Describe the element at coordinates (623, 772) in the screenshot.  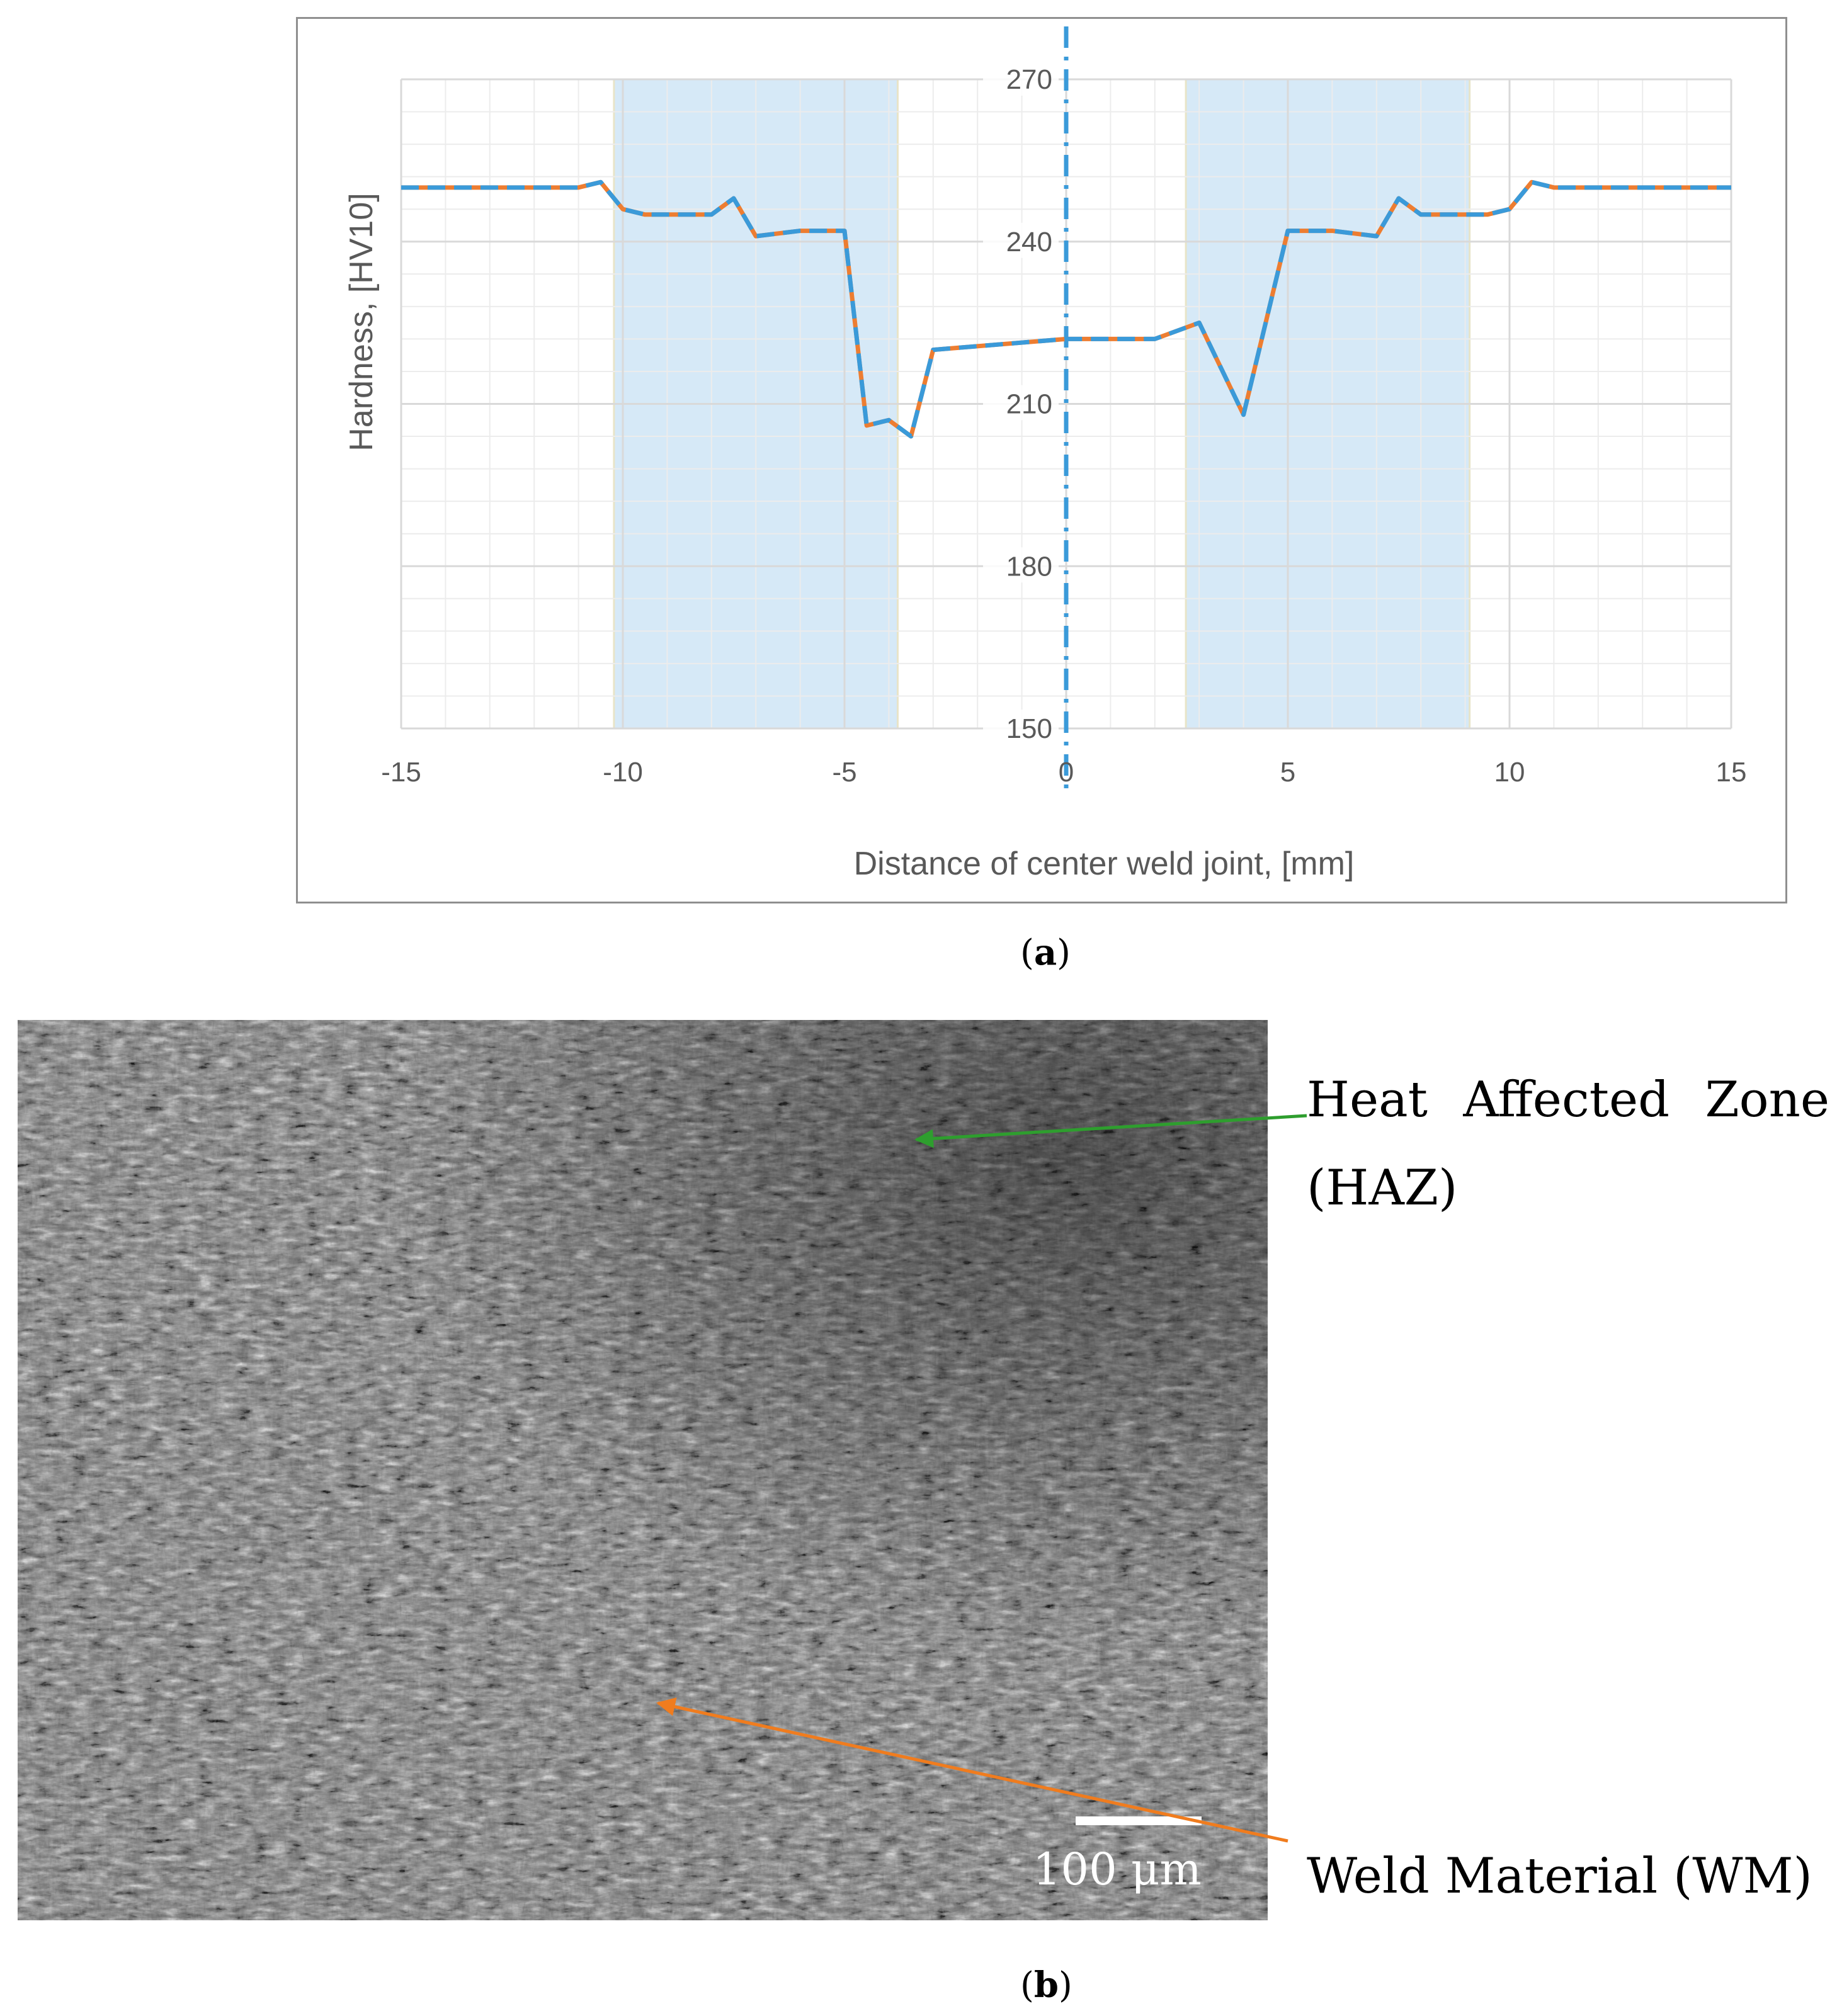
I see `x-tick-label: -10` at that location.